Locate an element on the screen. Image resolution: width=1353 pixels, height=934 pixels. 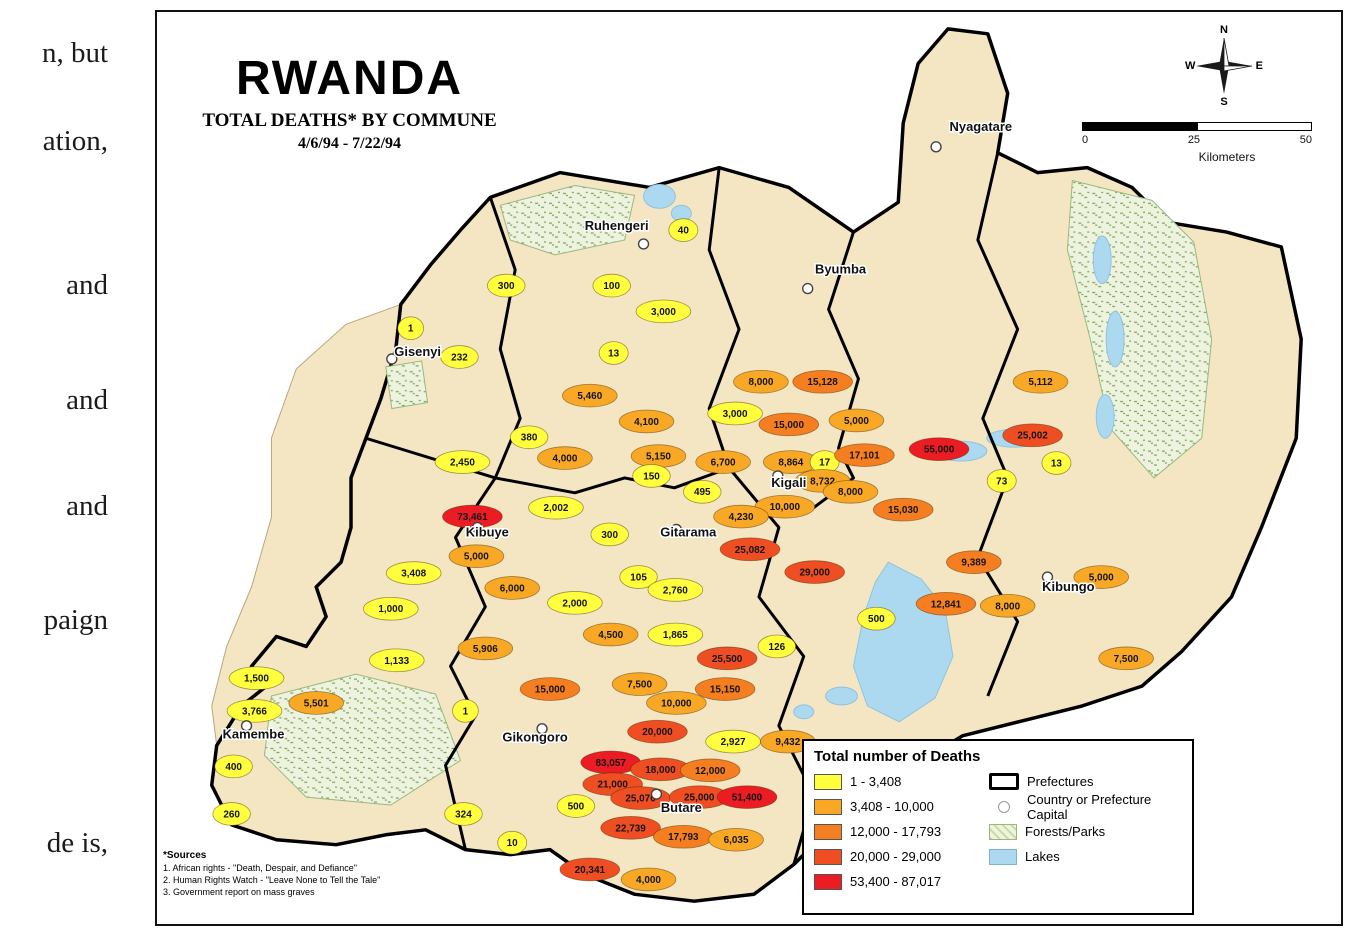
commune-death-count: 22,739 is located at coordinates (630, 828).